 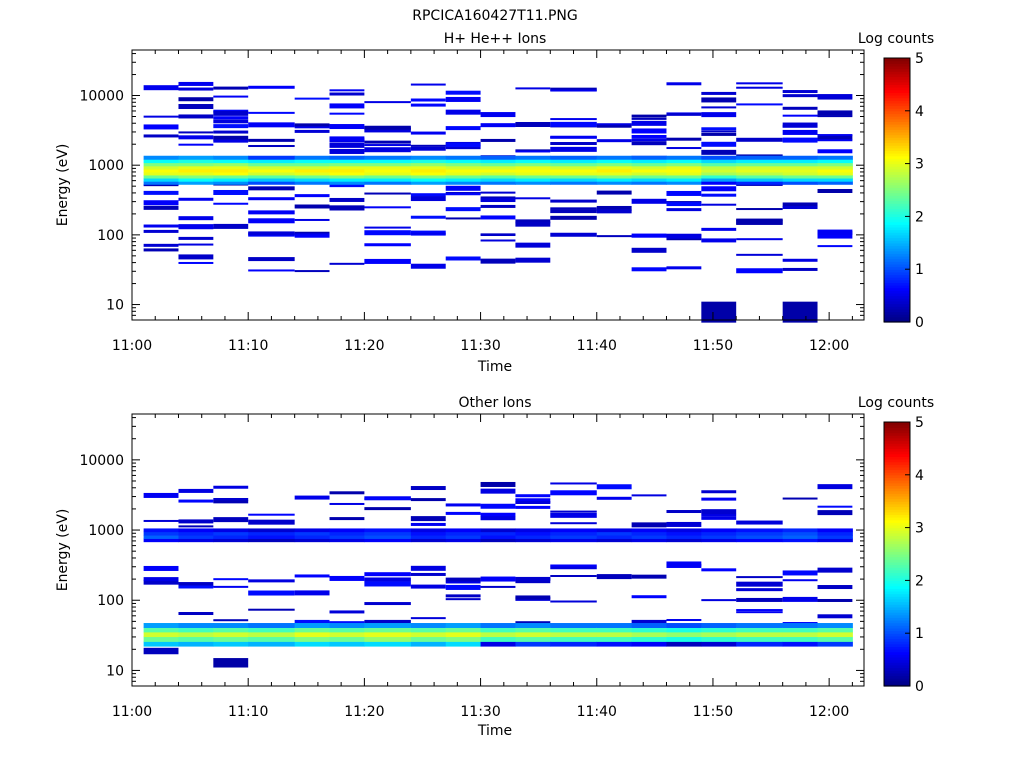 I want to click on x-tick-label: 11:50, so click(x=713, y=346).